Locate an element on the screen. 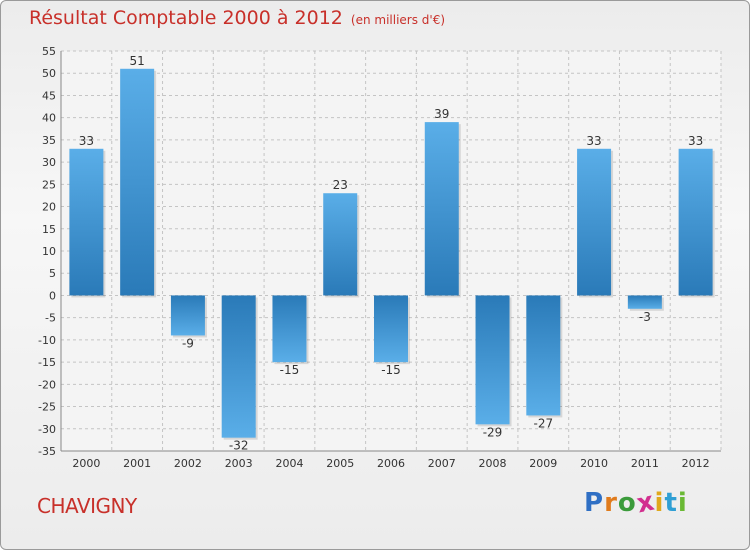 The width and height of the screenshot is (750, 550). x-tick-label: 2011 is located at coordinates (645, 463).